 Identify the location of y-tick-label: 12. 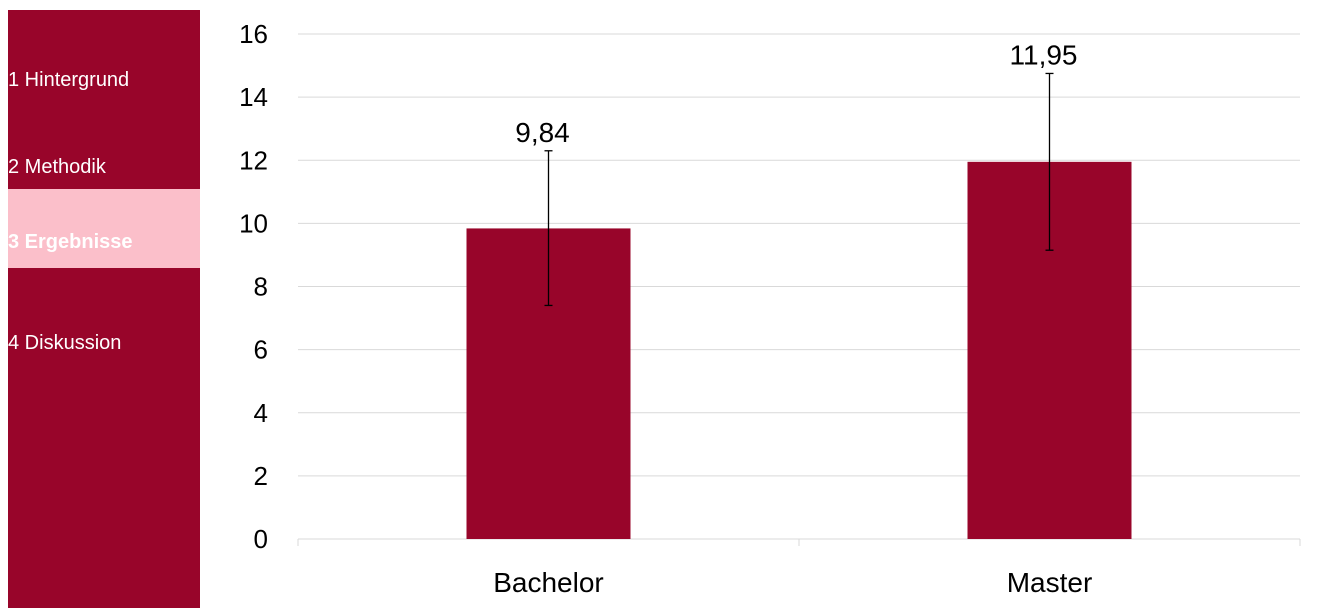
(253, 160).